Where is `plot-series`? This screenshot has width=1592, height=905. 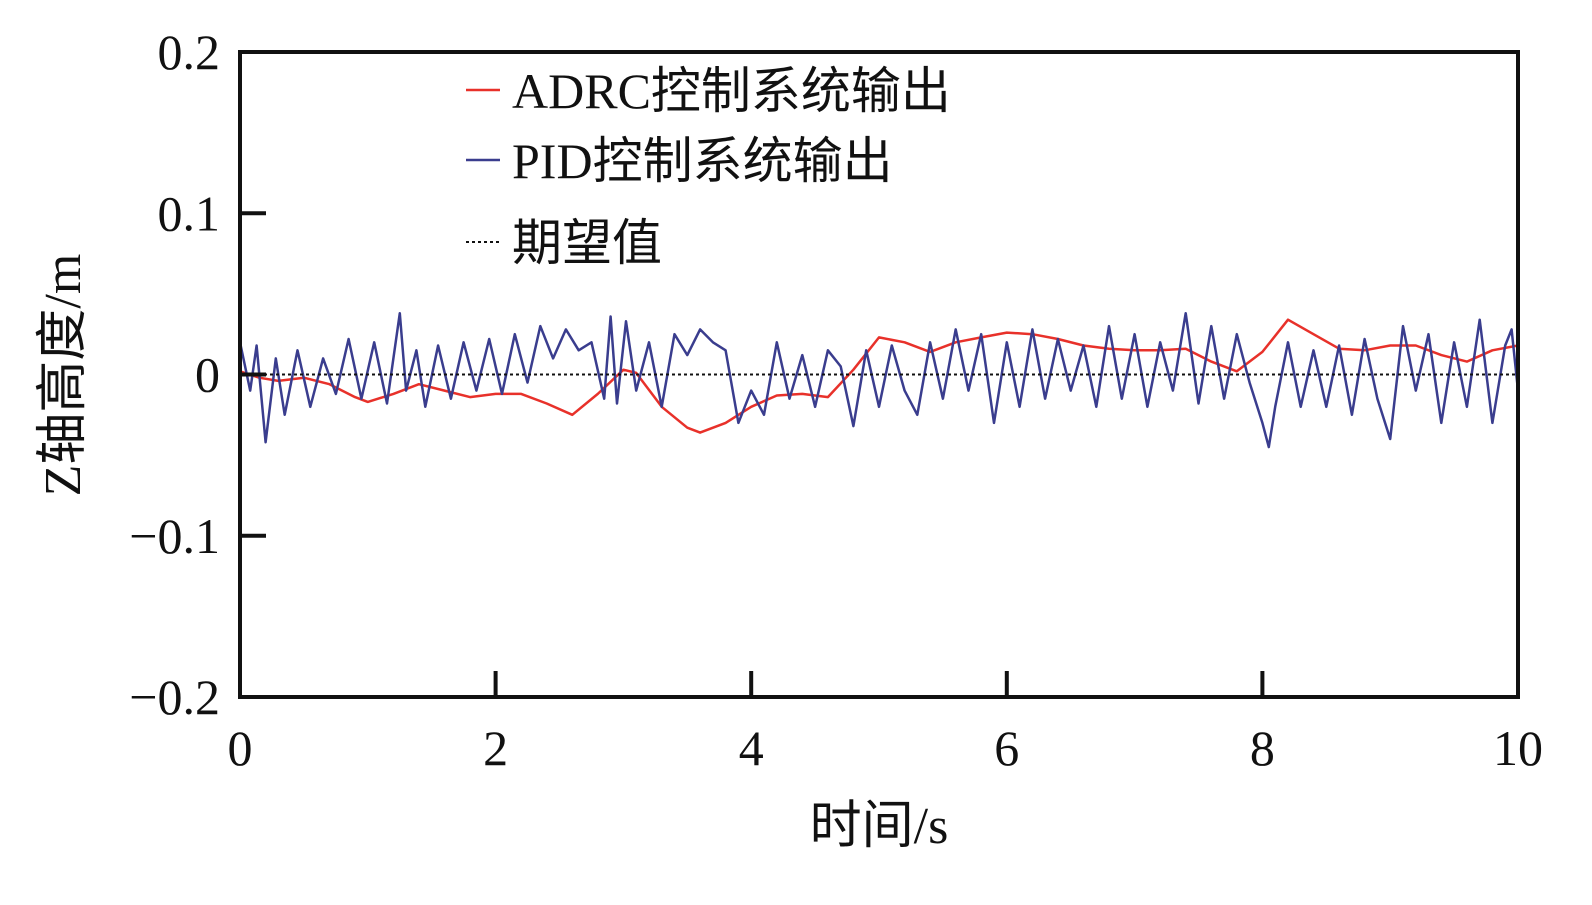
plot-series is located at coordinates (879, 380).